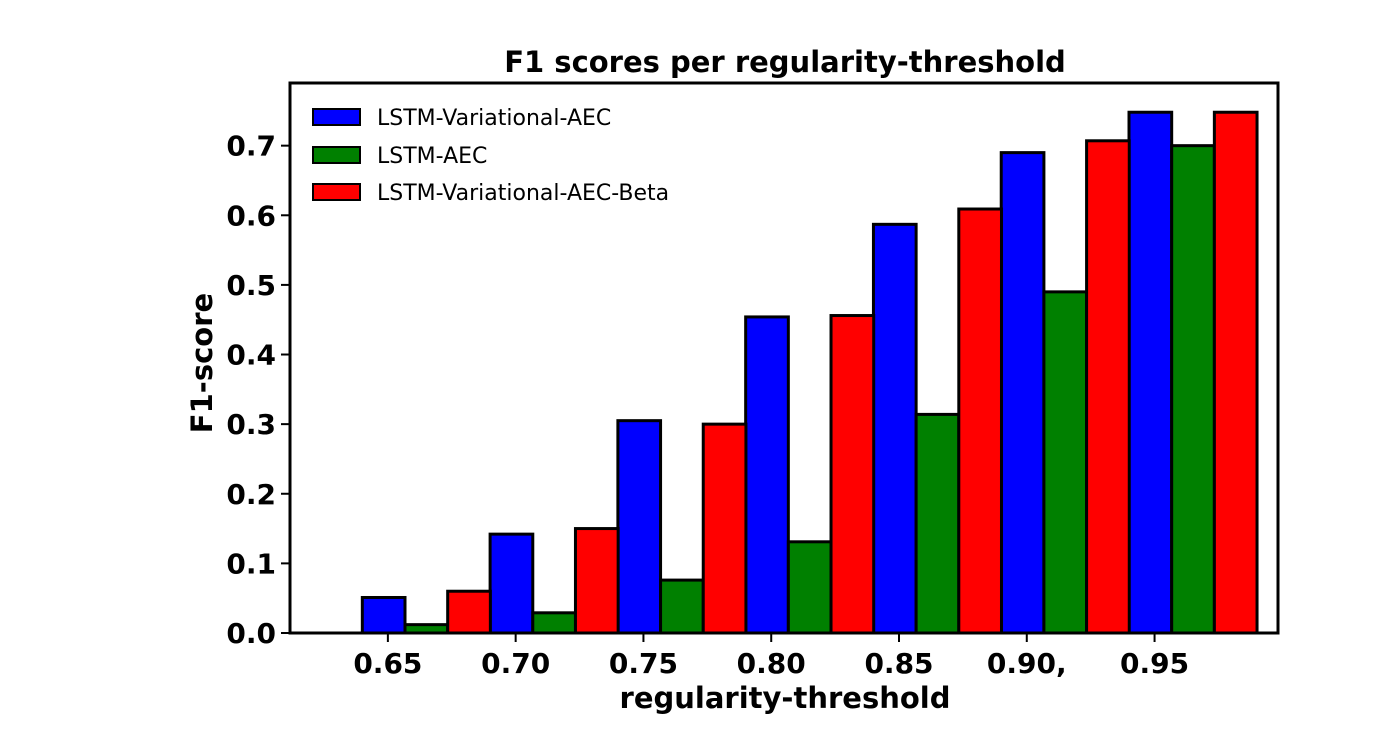  I want to click on y-axis-label: F1-score, so click(202, 363).